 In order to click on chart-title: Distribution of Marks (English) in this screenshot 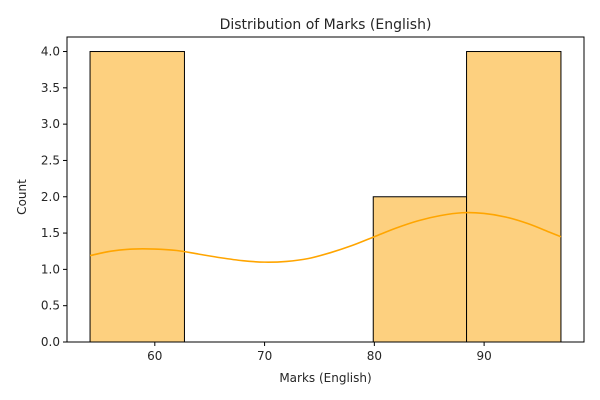, I will do `click(326, 25)`.